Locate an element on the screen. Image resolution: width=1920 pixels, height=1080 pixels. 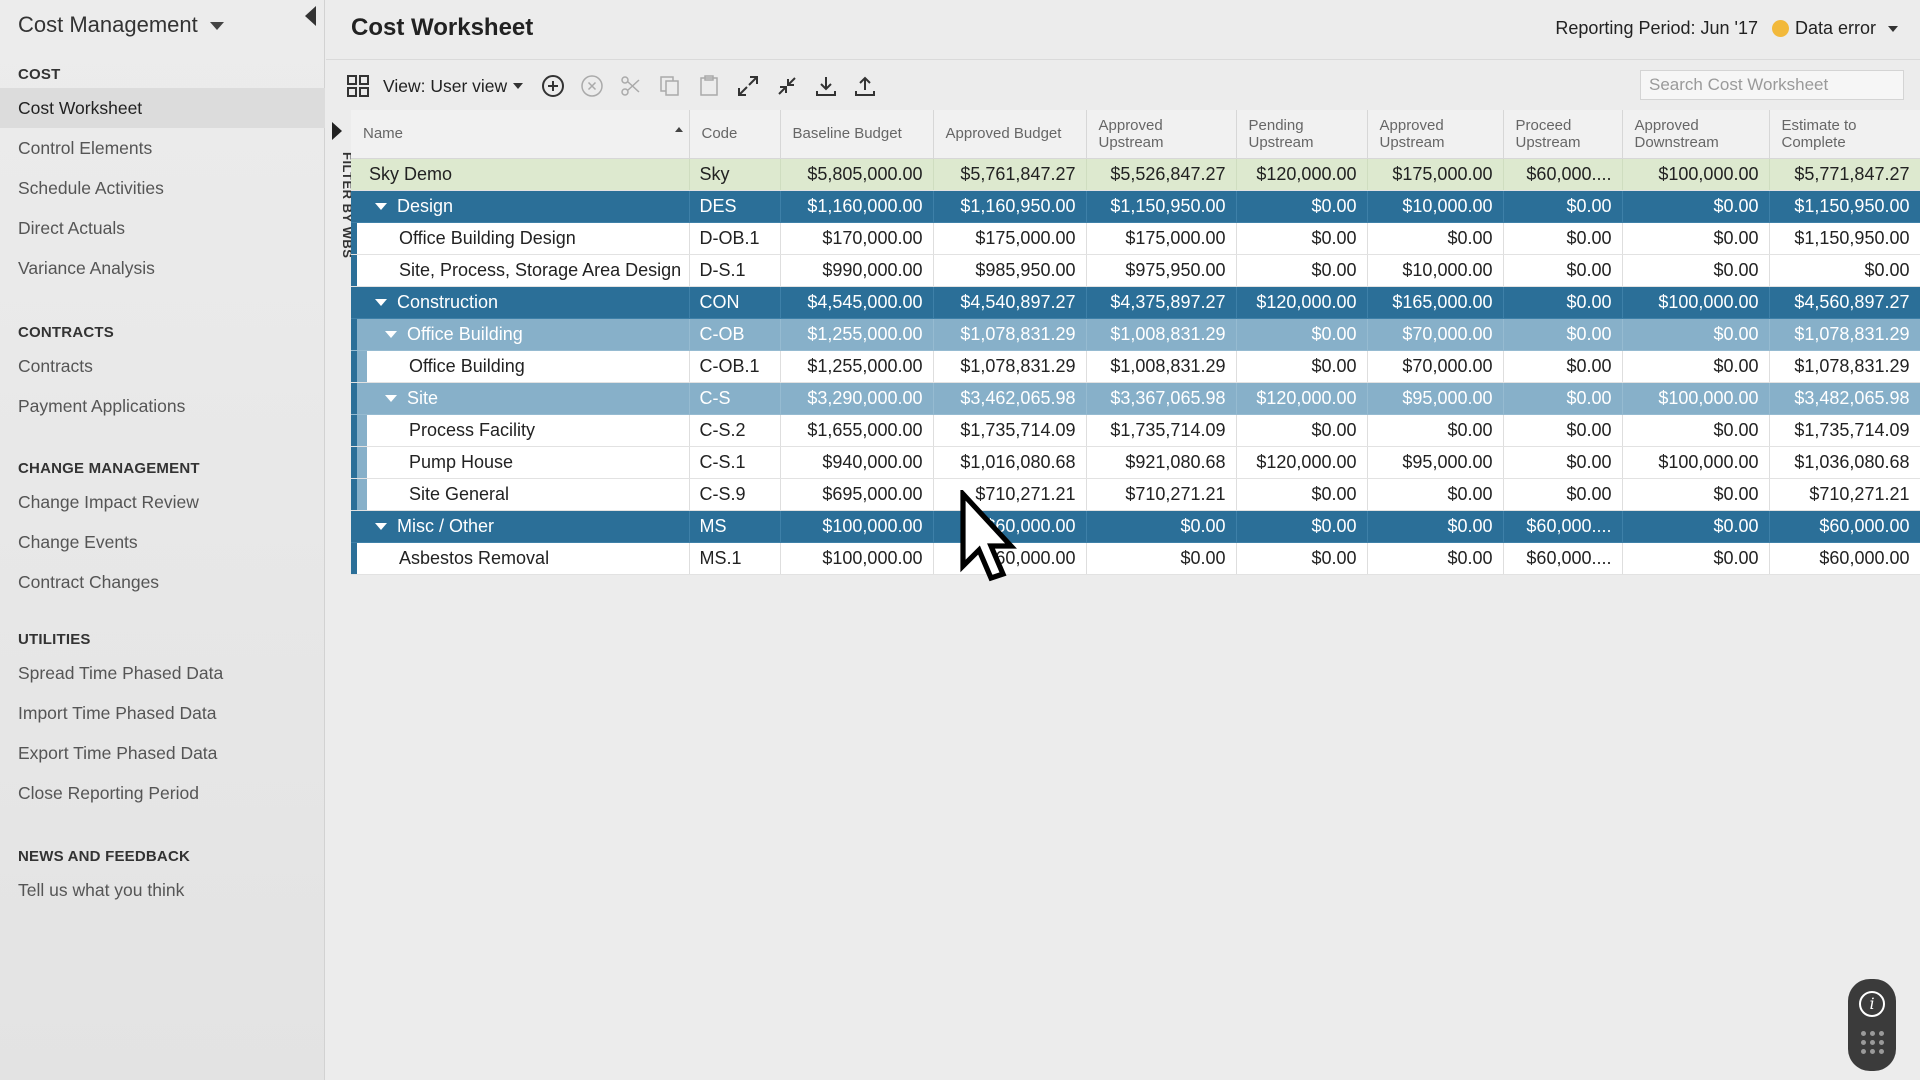
sidebar-item-spread-time-phased-data: Spread Time Phased Data is located at coordinates (121, 673).